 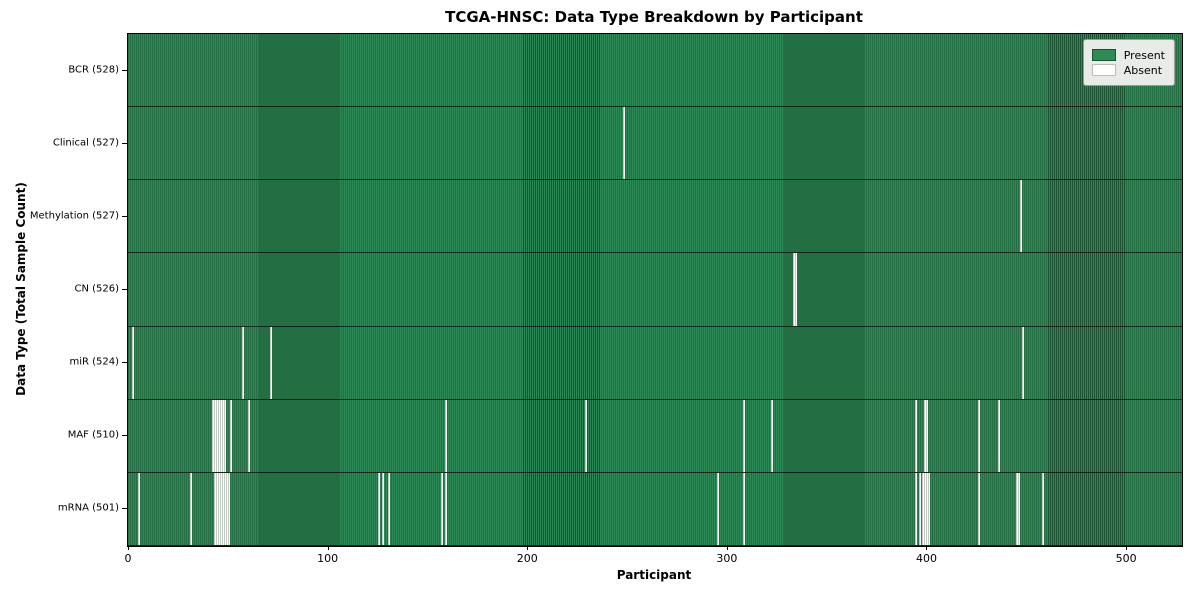 I want to click on legend-absent-label: Absent, so click(x=1143, y=70).